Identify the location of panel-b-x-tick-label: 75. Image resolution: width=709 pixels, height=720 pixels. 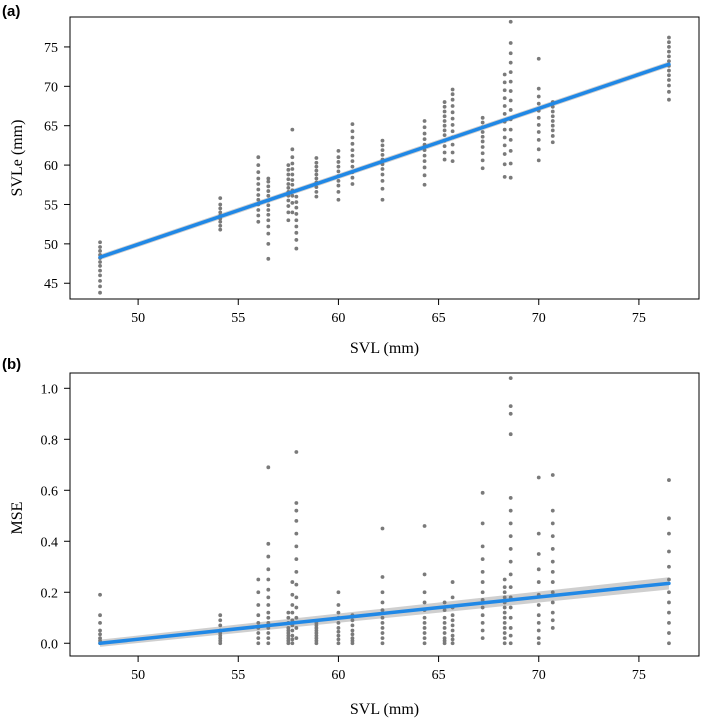
(639, 675).